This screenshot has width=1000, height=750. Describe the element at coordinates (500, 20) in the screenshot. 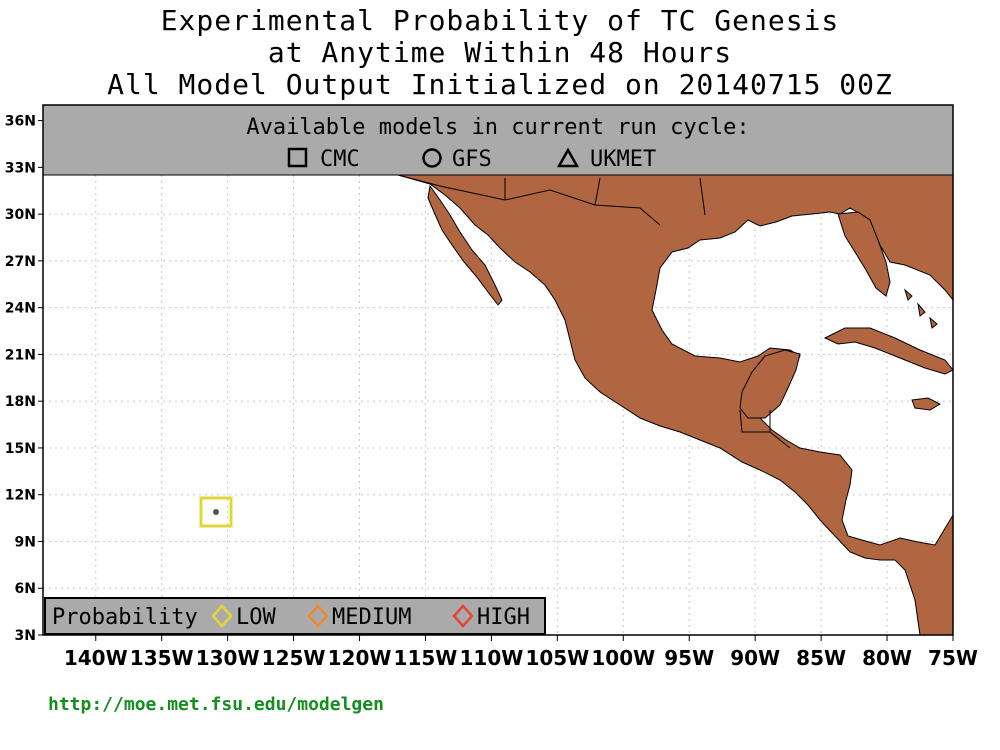

I see `title-line-1: Experimental Probability of TC Genesis` at that location.